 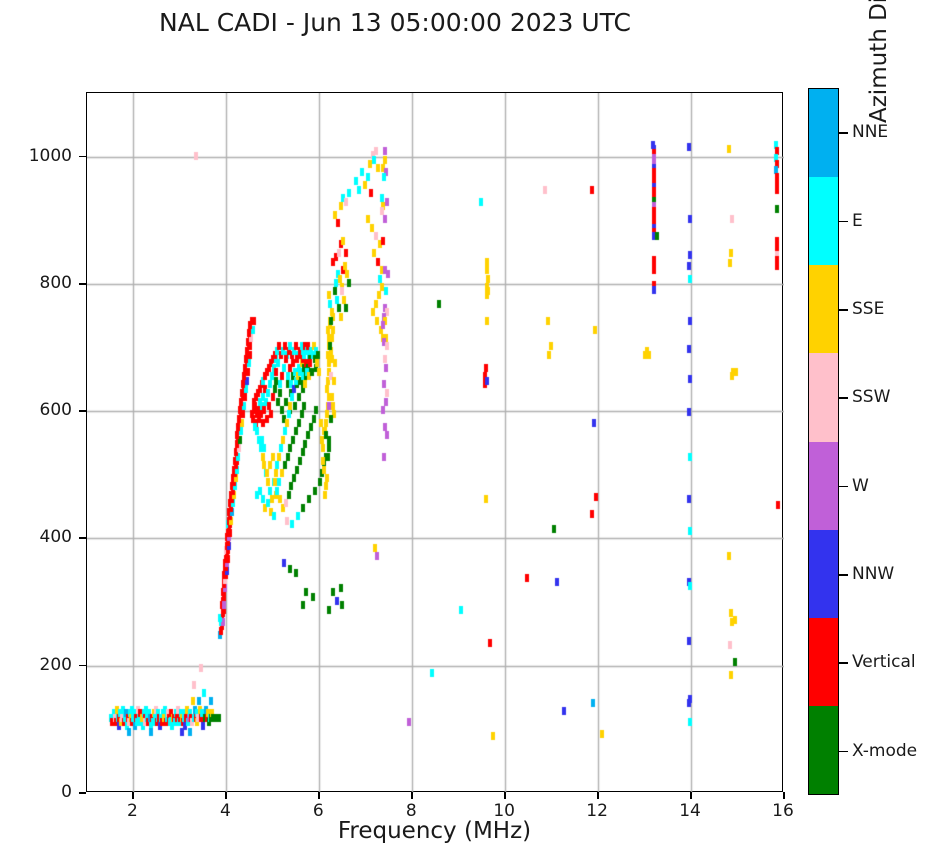 What do you see at coordinates (823, 133) in the screenshot?
I see `colorbar-segment-nne` at bounding box center [823, 133].